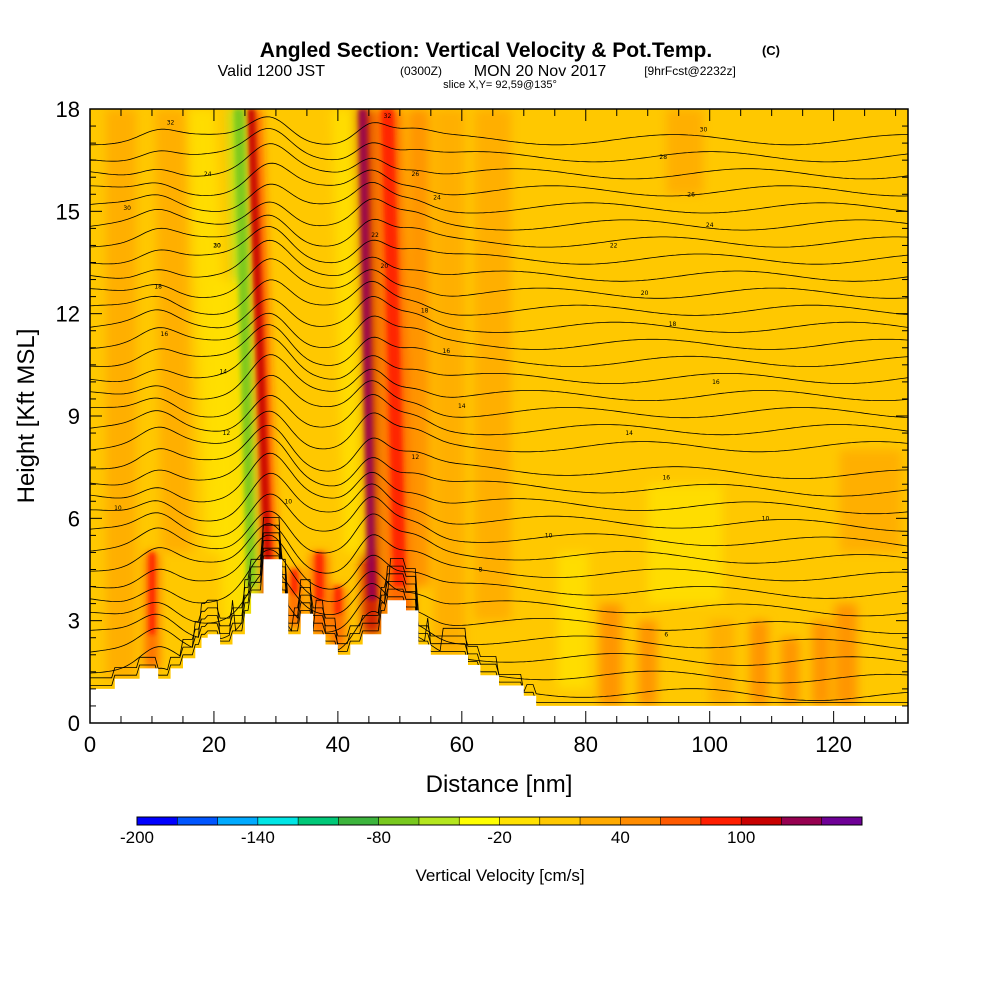 This screenshot has height=1000, width=1000. Describe the element at coordinates (74, 416) in the screenshot. I see `y-tick-label: 9` at that location.